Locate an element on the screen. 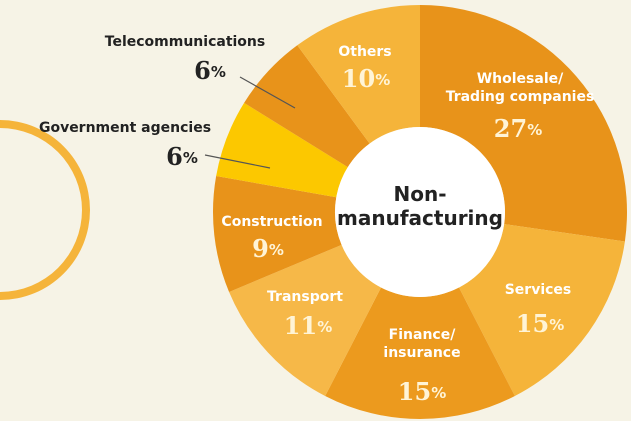 The width and height of the screenshot is (631, 421). value-label: 10% is located at coordinates (366, 78).